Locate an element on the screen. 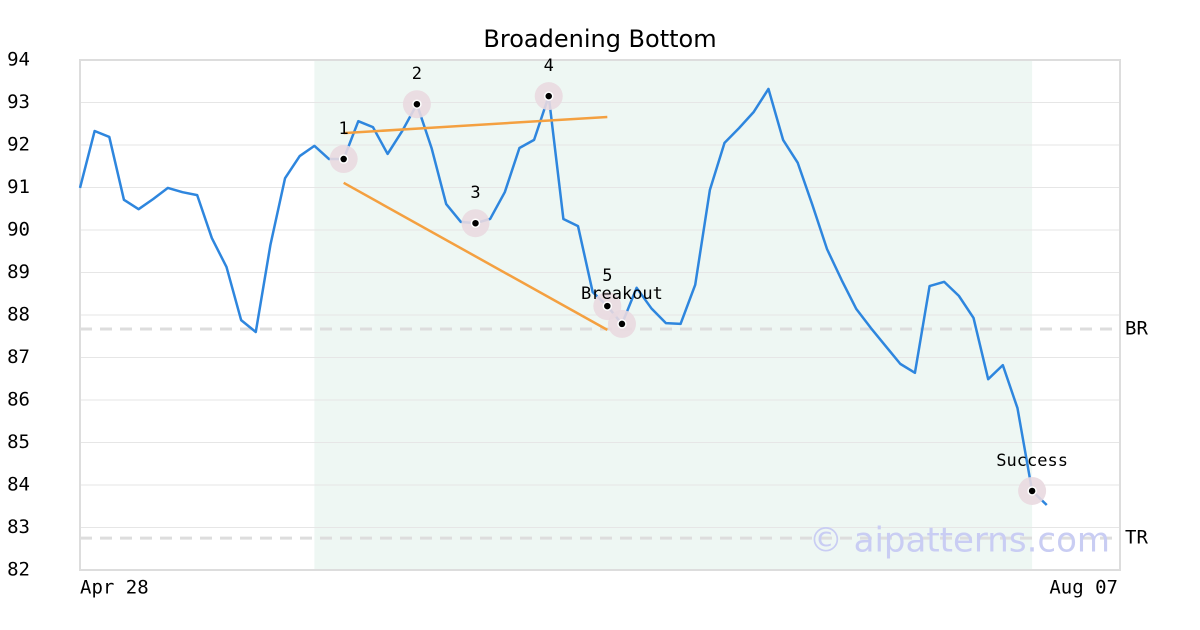 This screenshot has height=630, width=1200. level-label: BR is located at coordinates (1136, 329).